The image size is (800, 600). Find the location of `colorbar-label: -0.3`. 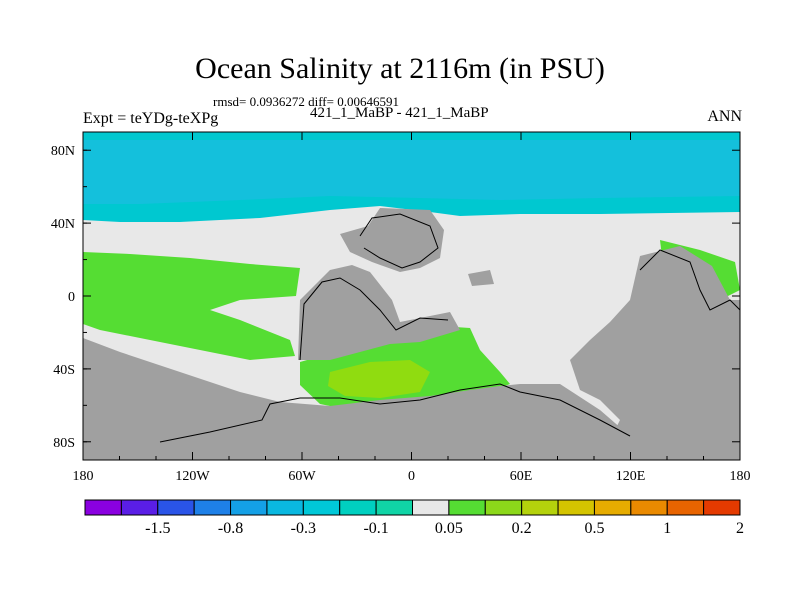

colorbar-label: -0.3 is located at coordinates (303, 528).